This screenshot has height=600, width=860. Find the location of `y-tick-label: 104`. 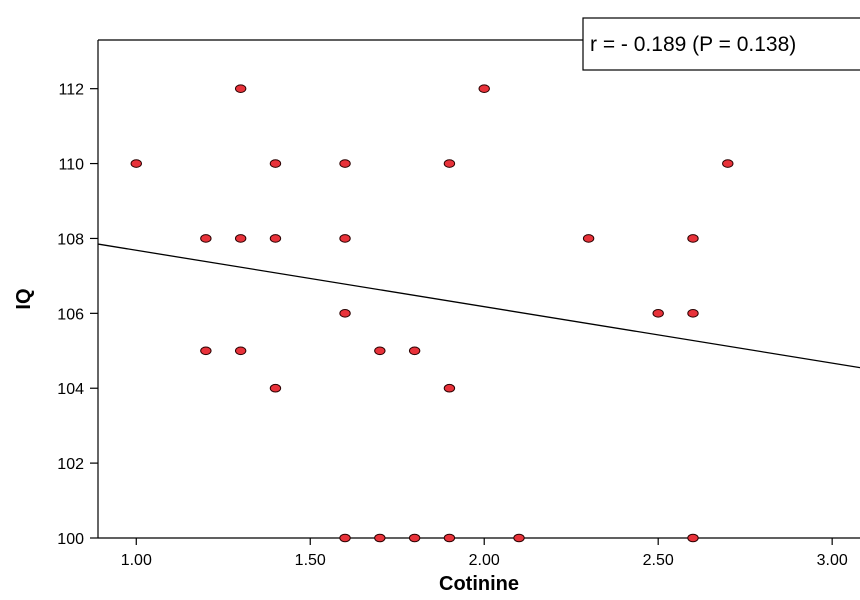

y-tick-label: 104 is located at coordinates (70, 389).